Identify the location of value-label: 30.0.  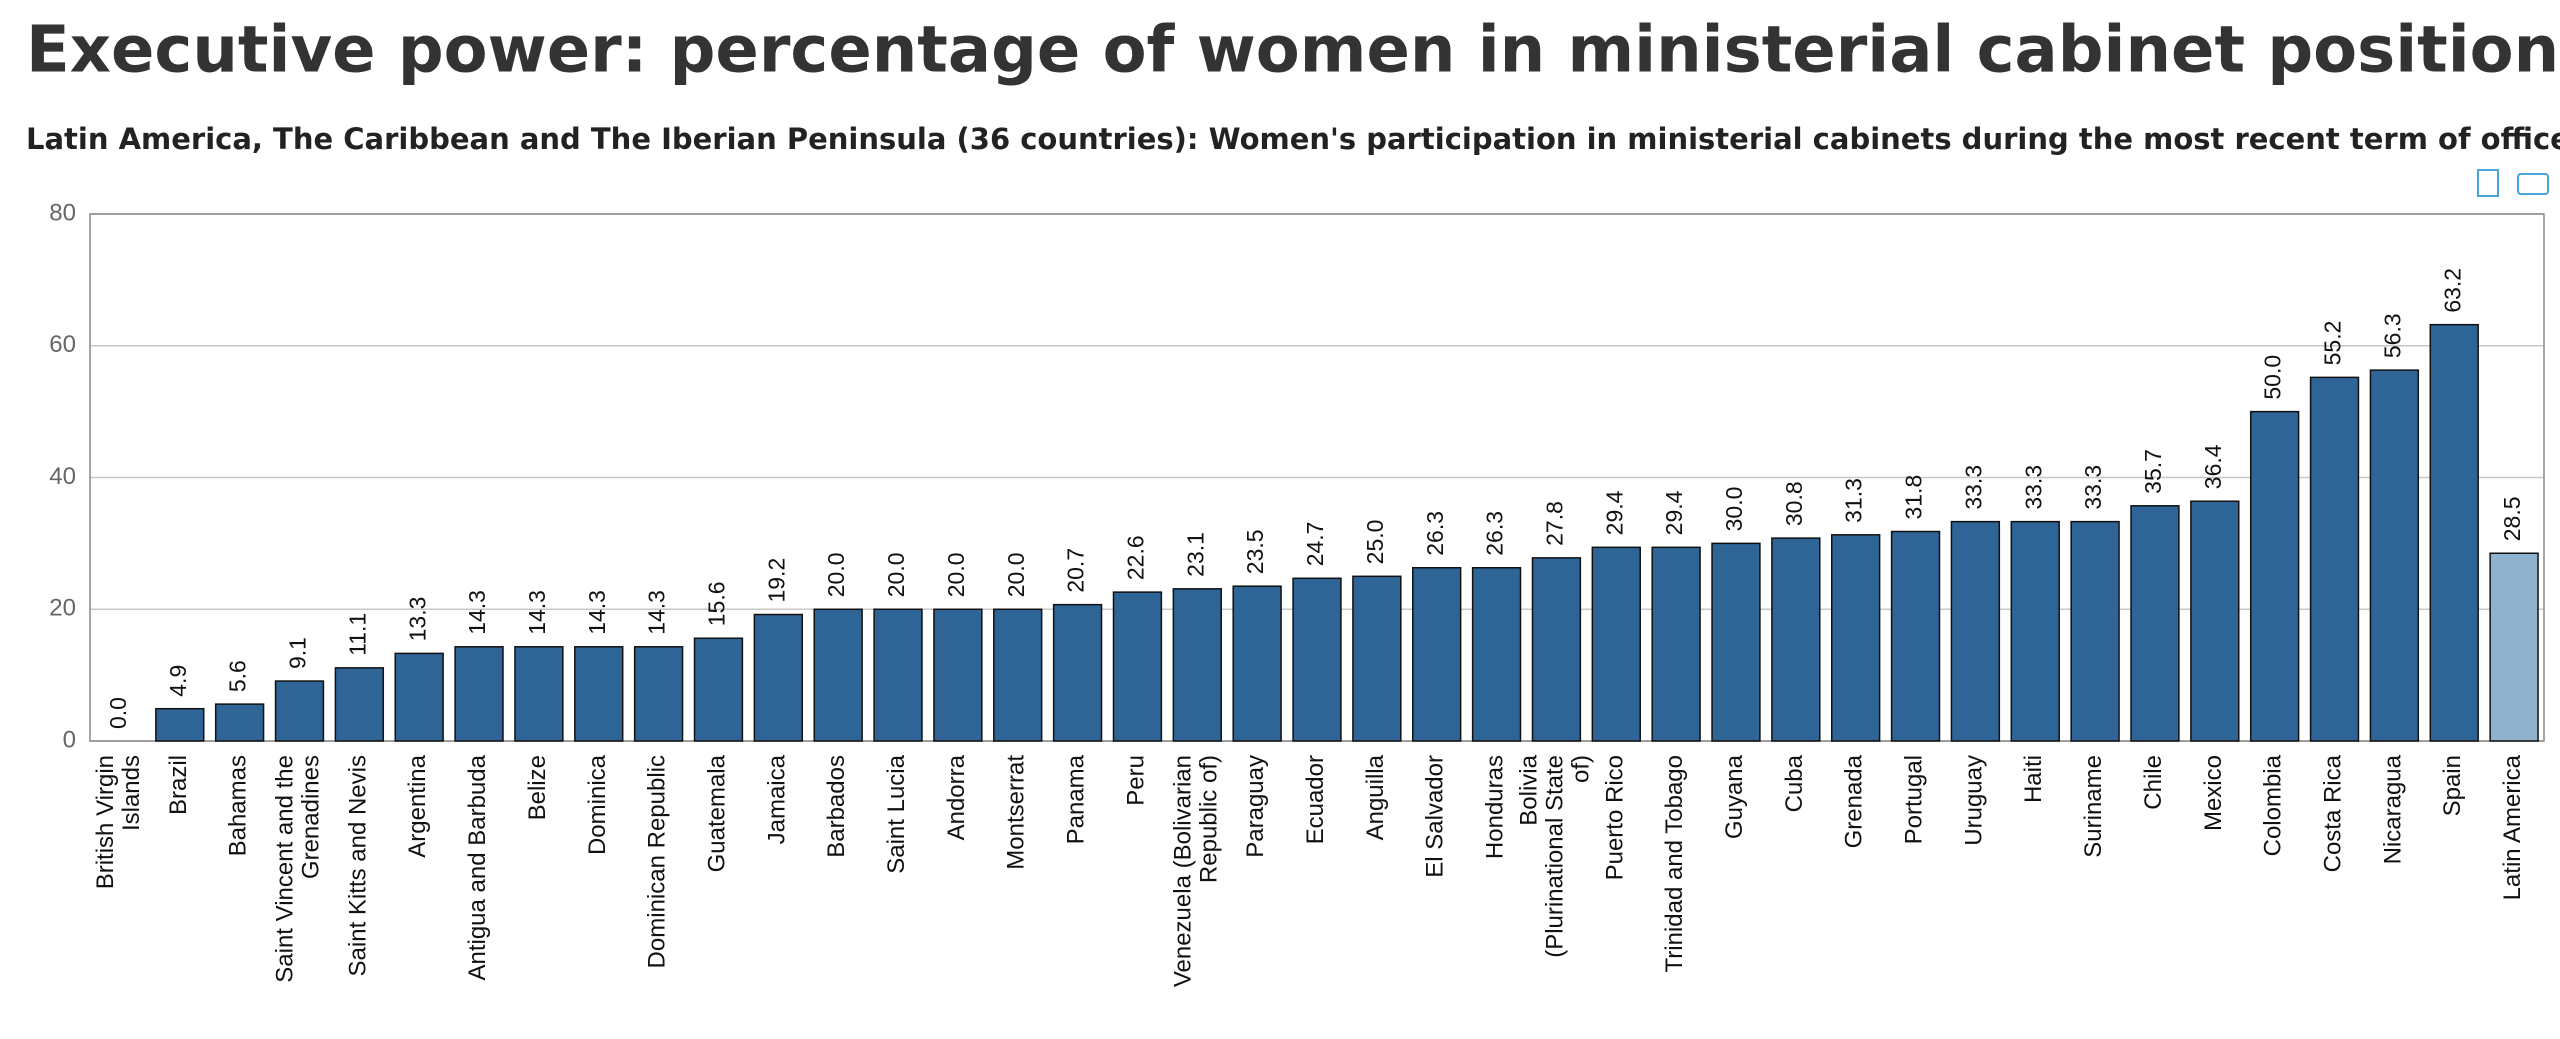
(1734, 509).